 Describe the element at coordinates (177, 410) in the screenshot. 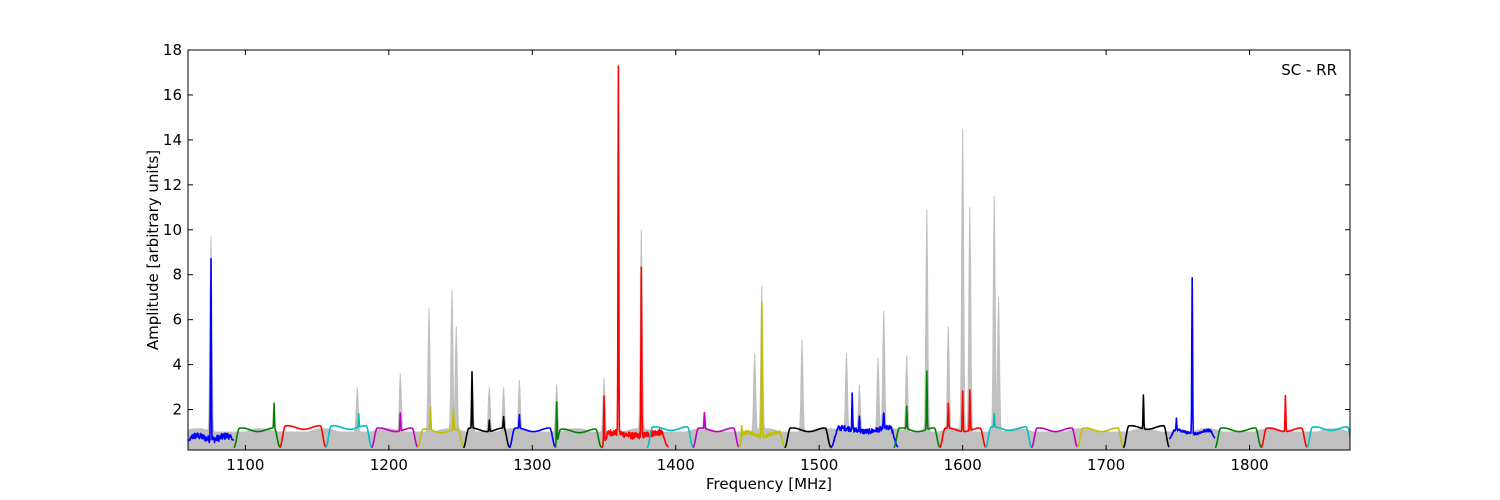

I see `y-tick-label: 2` at that location.